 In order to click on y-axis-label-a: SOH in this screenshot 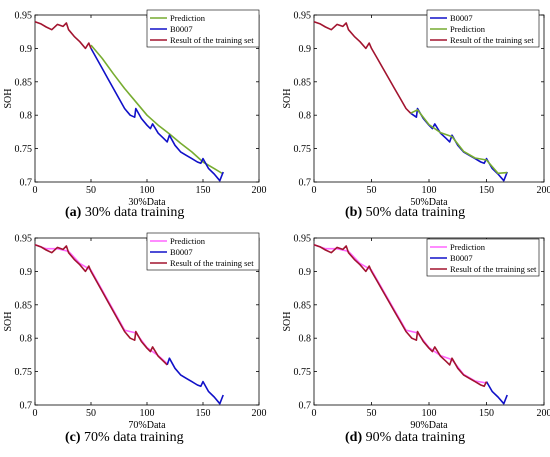, I will do `click(8, 98)`.